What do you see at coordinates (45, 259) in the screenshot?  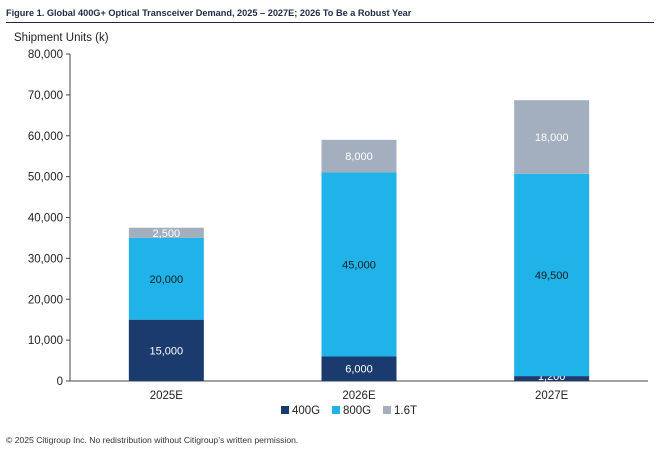 I see `y-tick-label: 30,000` at bounding box center [45, 259].